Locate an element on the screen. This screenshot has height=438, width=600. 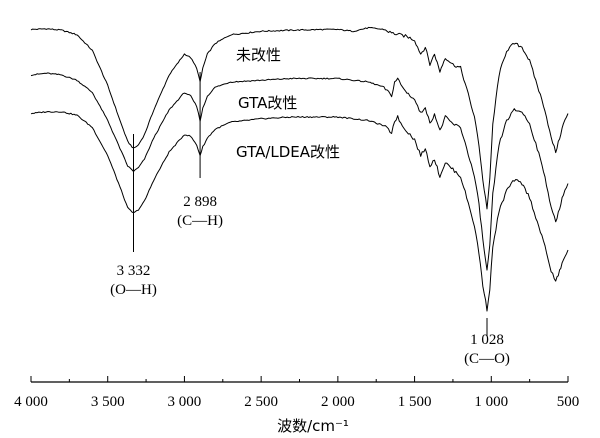
peak-wavenumber: 1 028 is located at coordinates (487, 340).